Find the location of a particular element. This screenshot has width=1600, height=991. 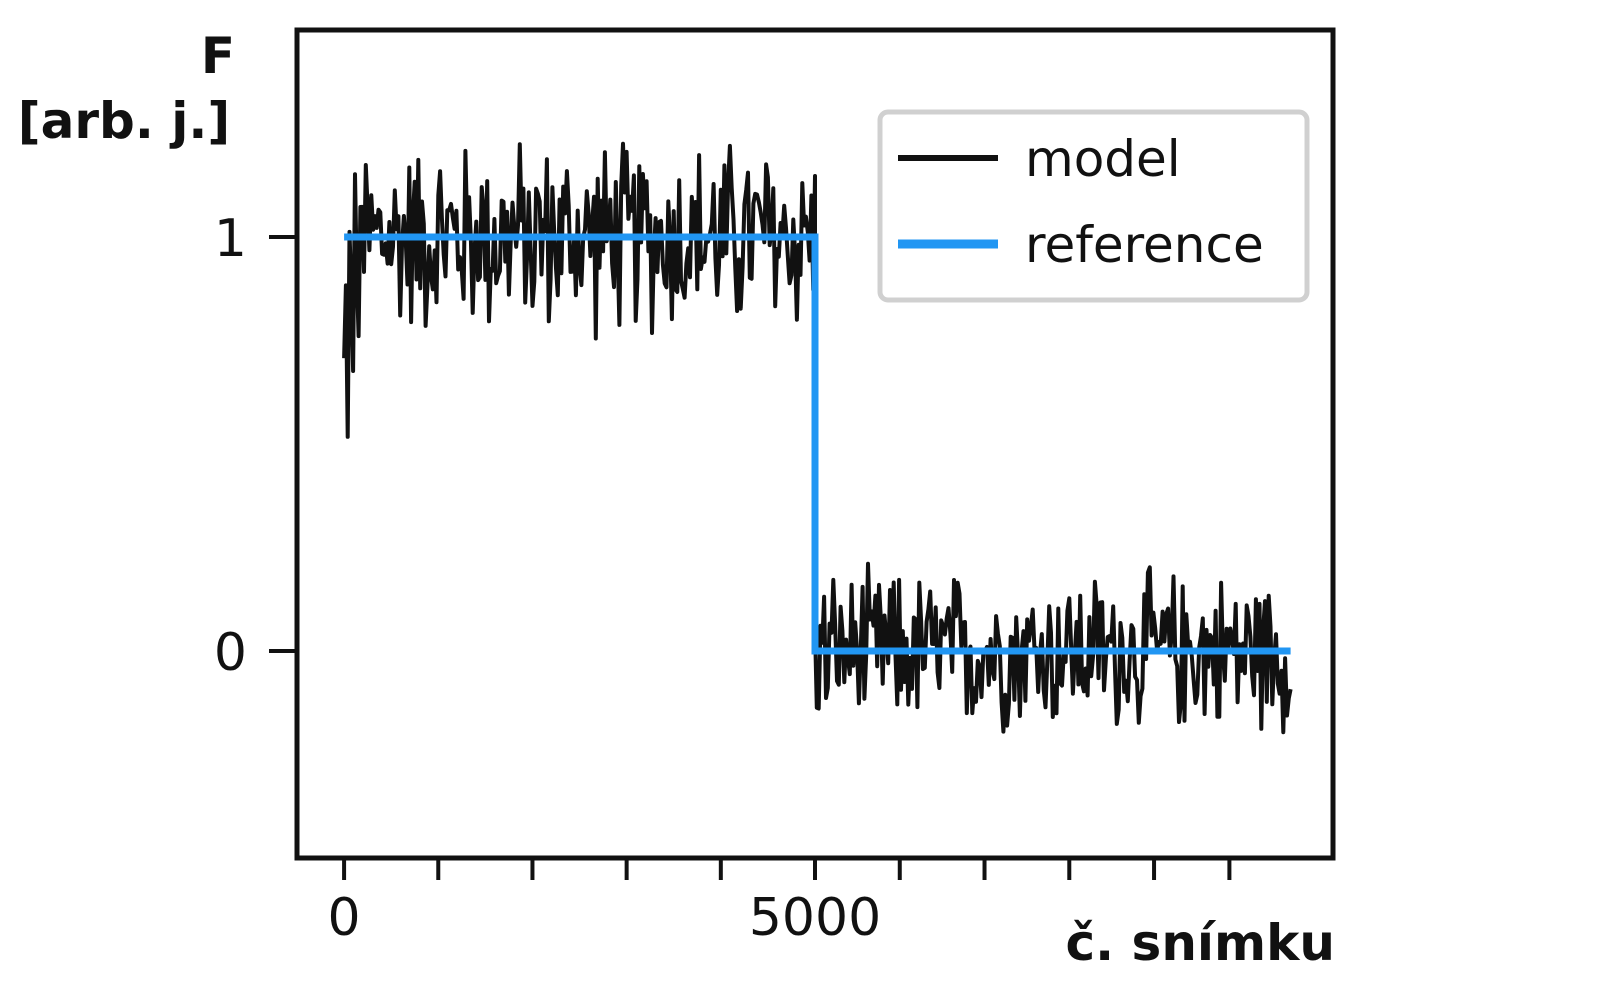

y-tick-label: 0 is located at coordinates (230, 653).